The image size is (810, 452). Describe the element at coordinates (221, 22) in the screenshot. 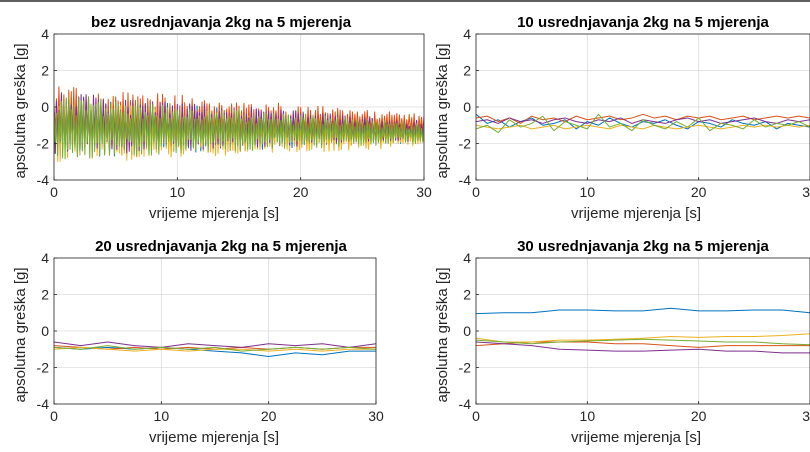

I see `subplot-title: bez usrednjavanja 2kg na 5 mjerenja` at that location.